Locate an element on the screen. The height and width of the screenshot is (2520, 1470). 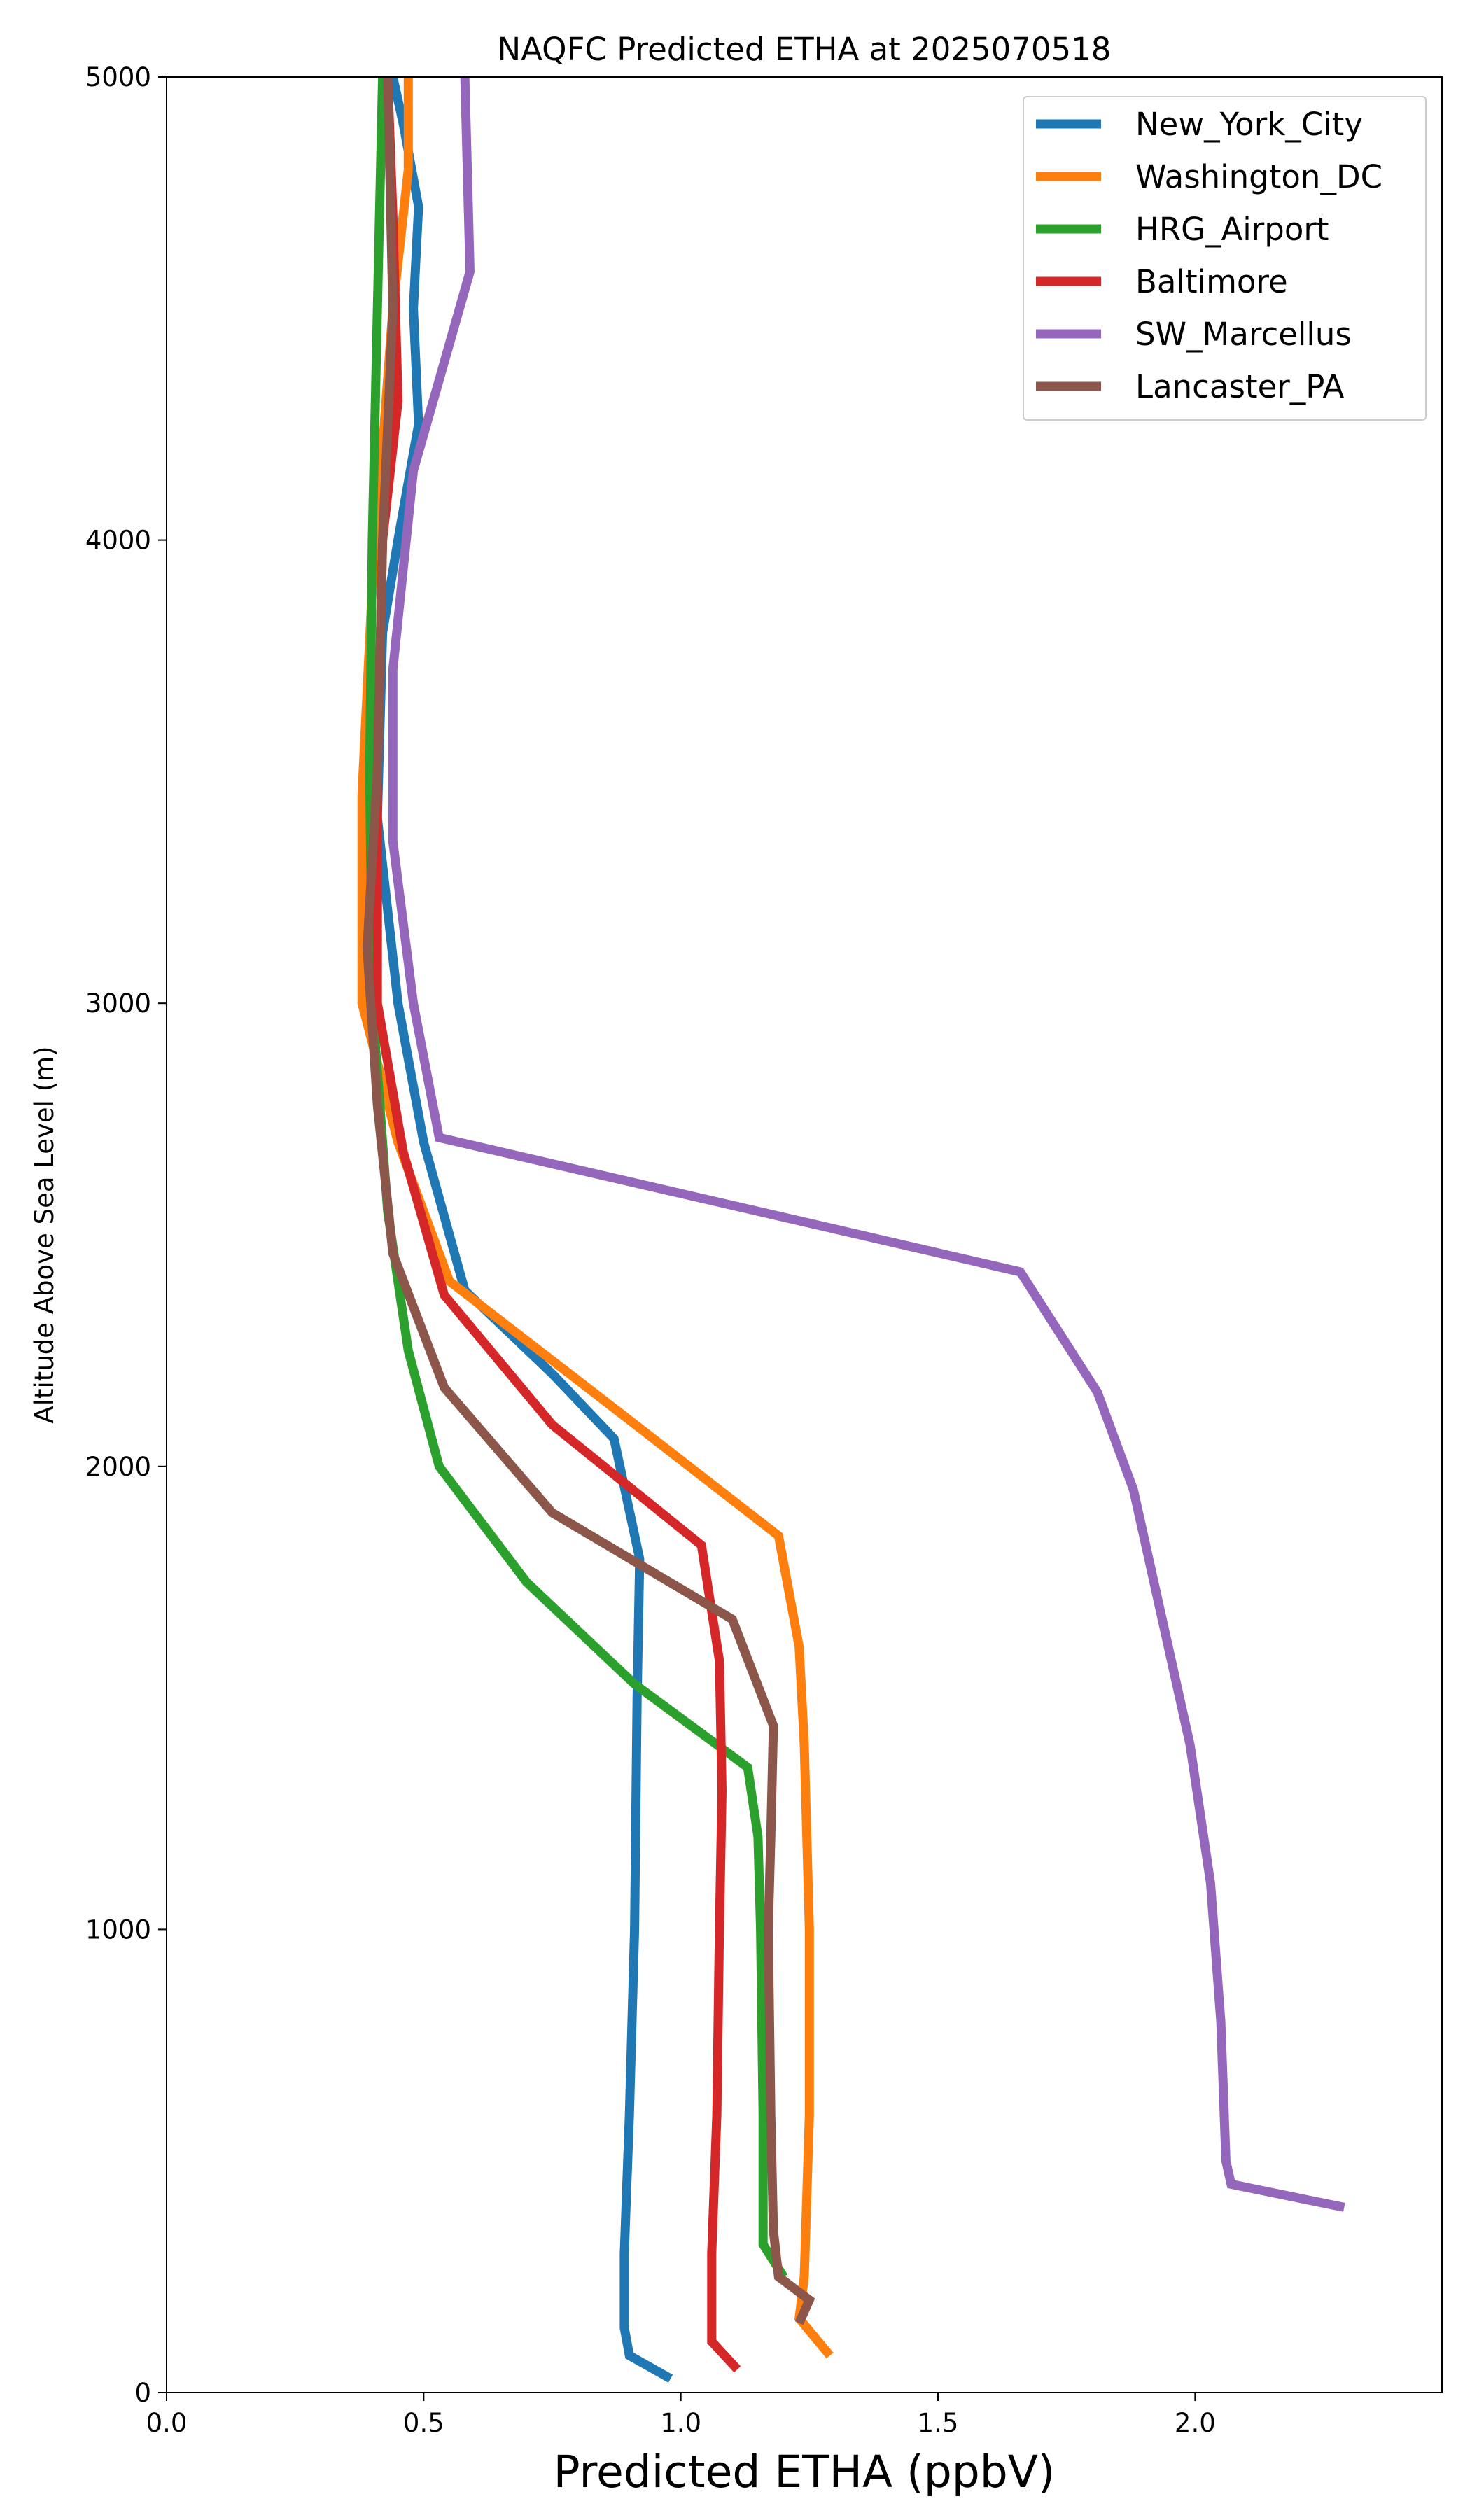
legend-label: New_York_City is located at coordinates (1249, 124).